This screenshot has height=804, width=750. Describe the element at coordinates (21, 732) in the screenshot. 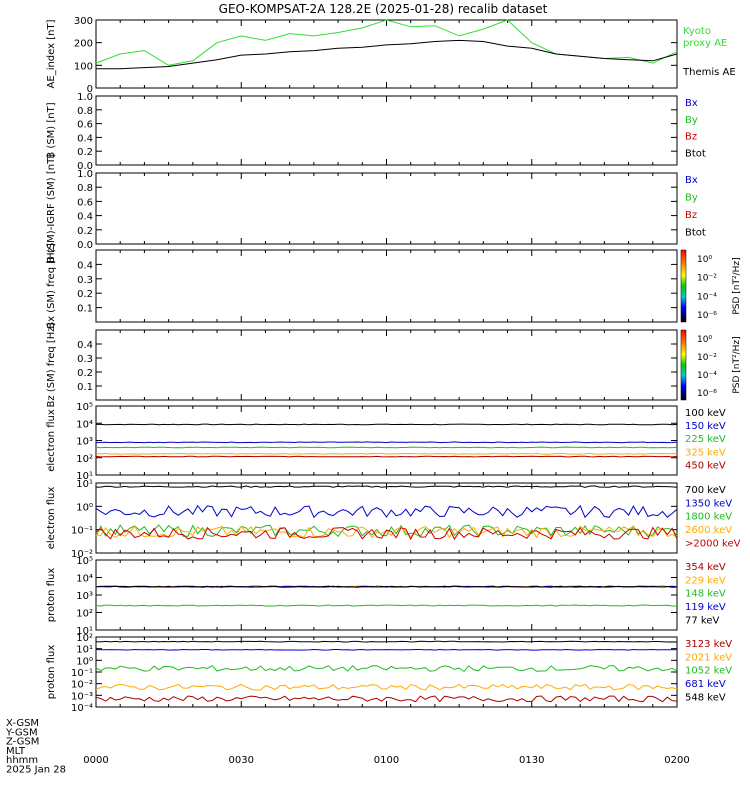

I see `x-row-label: Y-GSM` at that location.